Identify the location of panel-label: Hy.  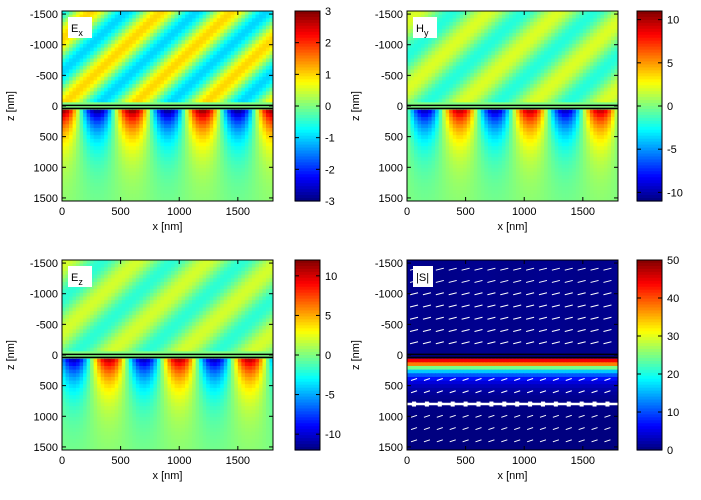
(422, 30).